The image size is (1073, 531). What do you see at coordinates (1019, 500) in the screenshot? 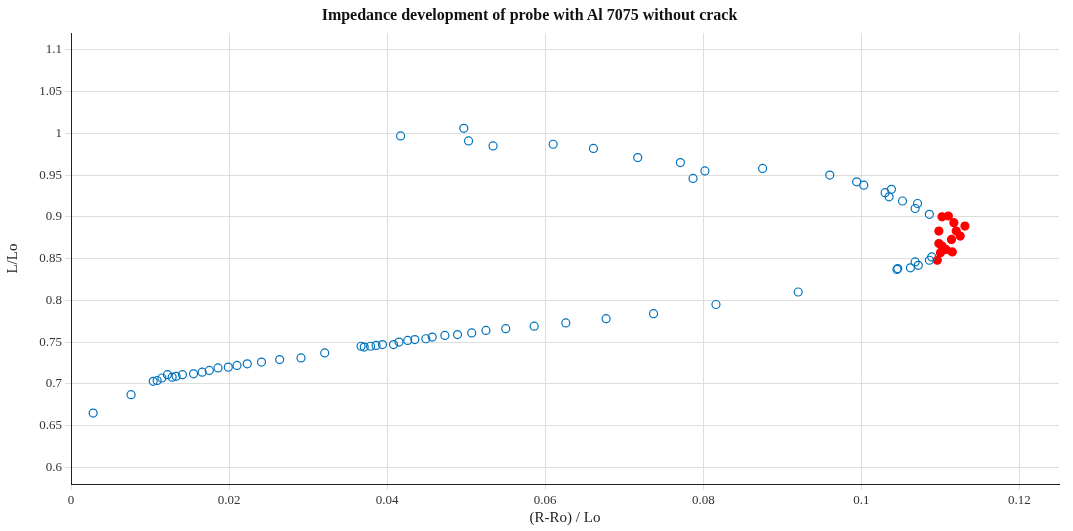
I see `x-tick-label: 0.12` at bounding box center [1019, 500].